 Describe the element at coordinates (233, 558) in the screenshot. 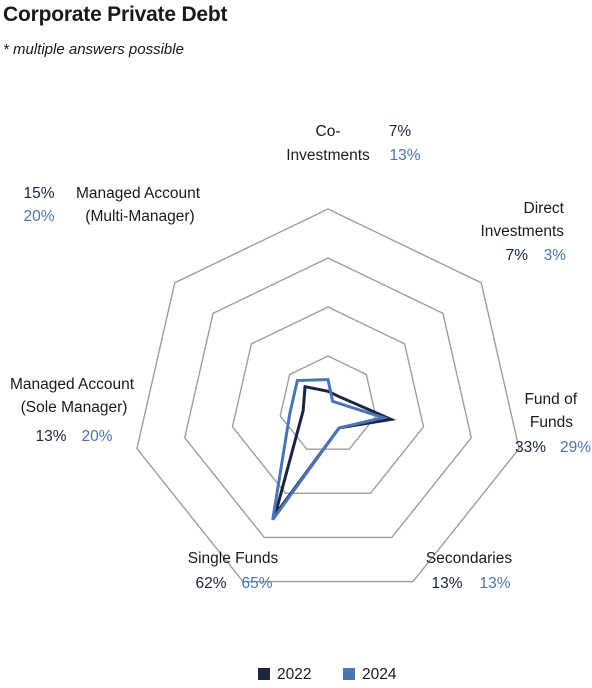

I see `axis-label-line: Single Funds` at that location.